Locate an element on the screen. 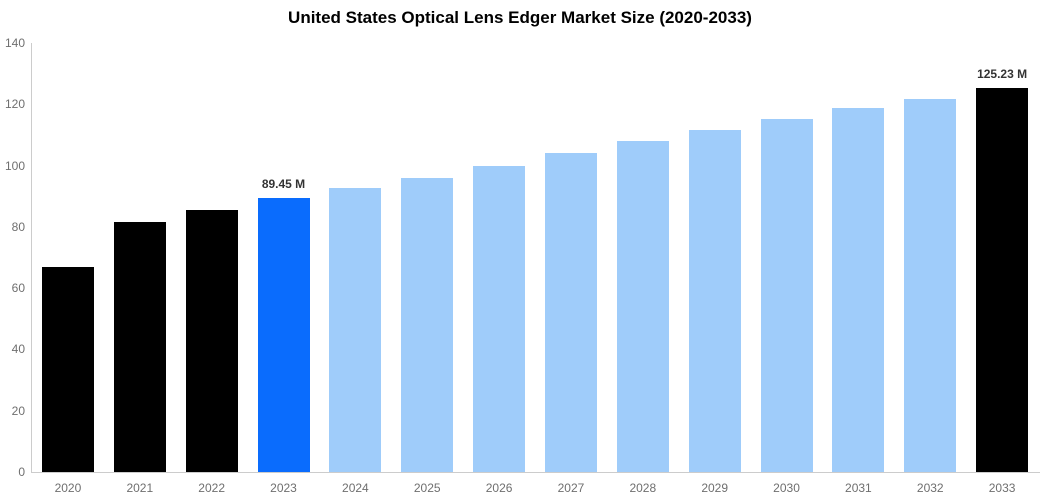 The image size is (1040, 500). x-tick-label-2024: 2024 is located at coordinates (355, 488).